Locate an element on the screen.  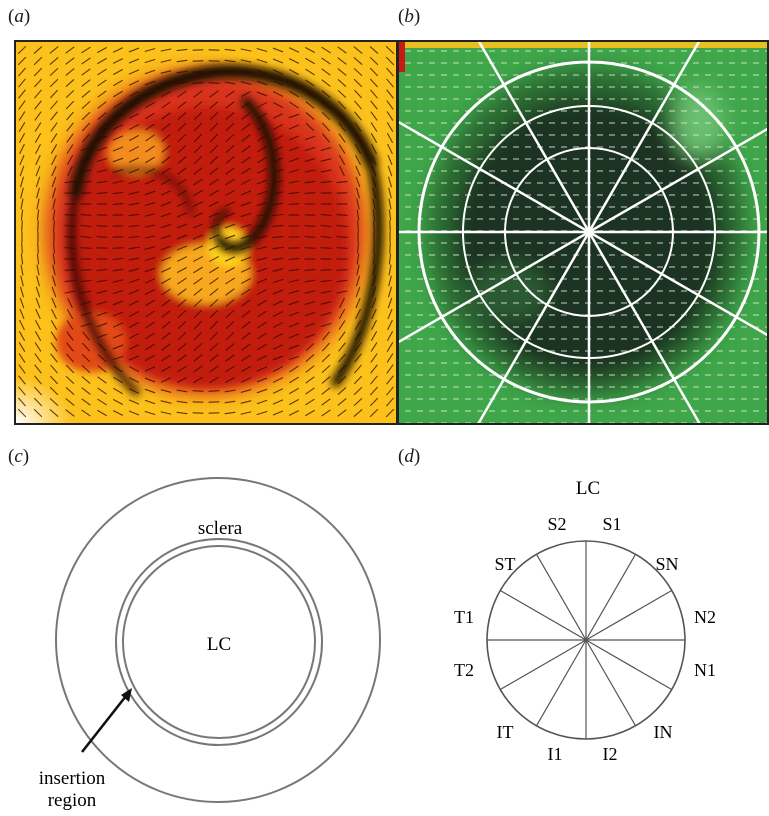
sector-label-t1: T1 is located at coordinates (464, 617).